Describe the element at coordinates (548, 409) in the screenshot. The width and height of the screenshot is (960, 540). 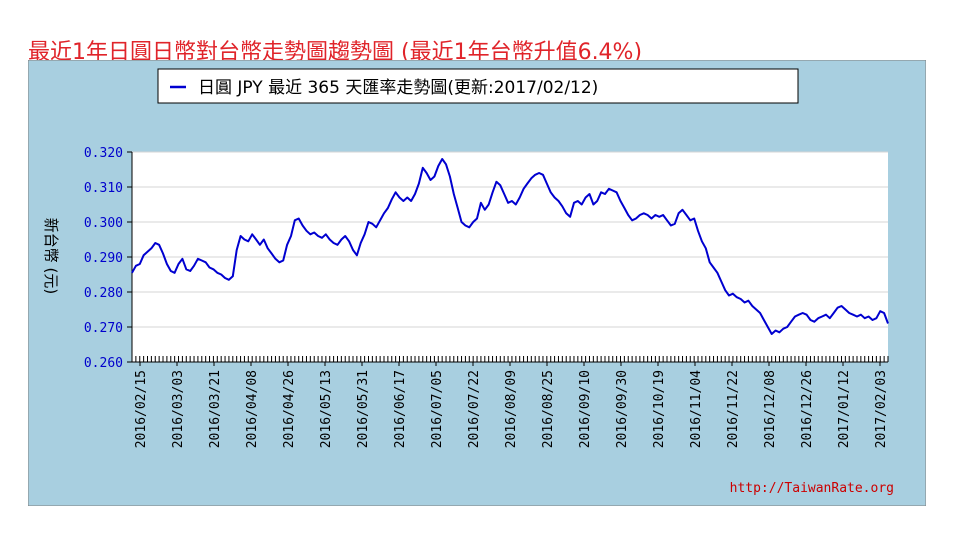
I see `x-tick-label: 2016/08/25` at that location.